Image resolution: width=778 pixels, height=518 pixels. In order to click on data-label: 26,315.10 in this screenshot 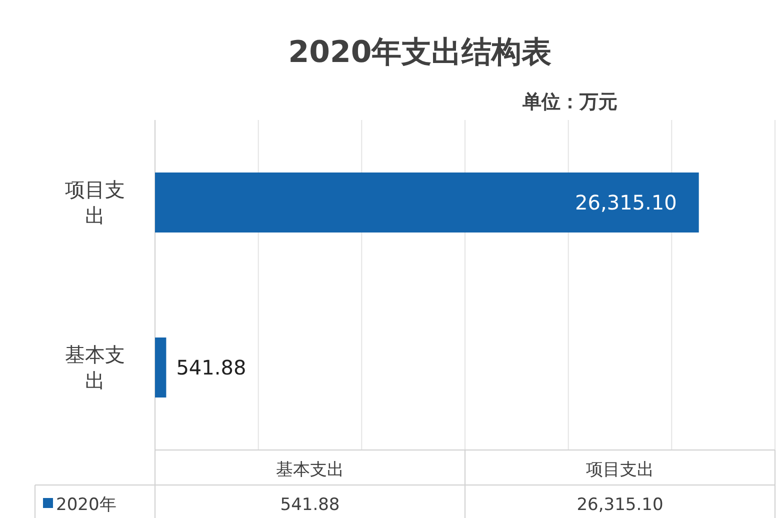, I will do `click(626, 202)`.